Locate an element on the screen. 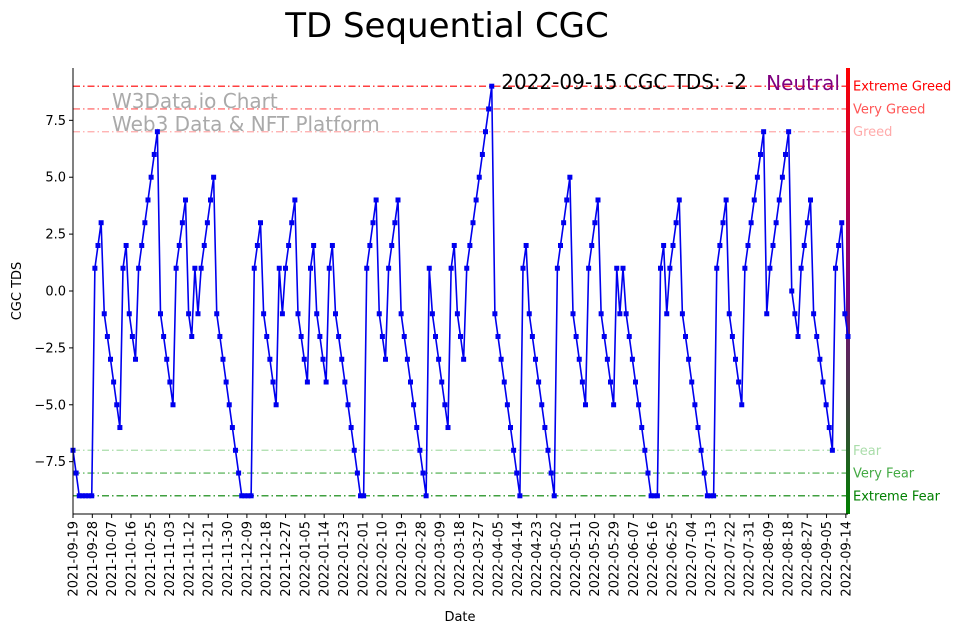  x-tick-label: 2022-06-07 is located at coordinates (634, 559).